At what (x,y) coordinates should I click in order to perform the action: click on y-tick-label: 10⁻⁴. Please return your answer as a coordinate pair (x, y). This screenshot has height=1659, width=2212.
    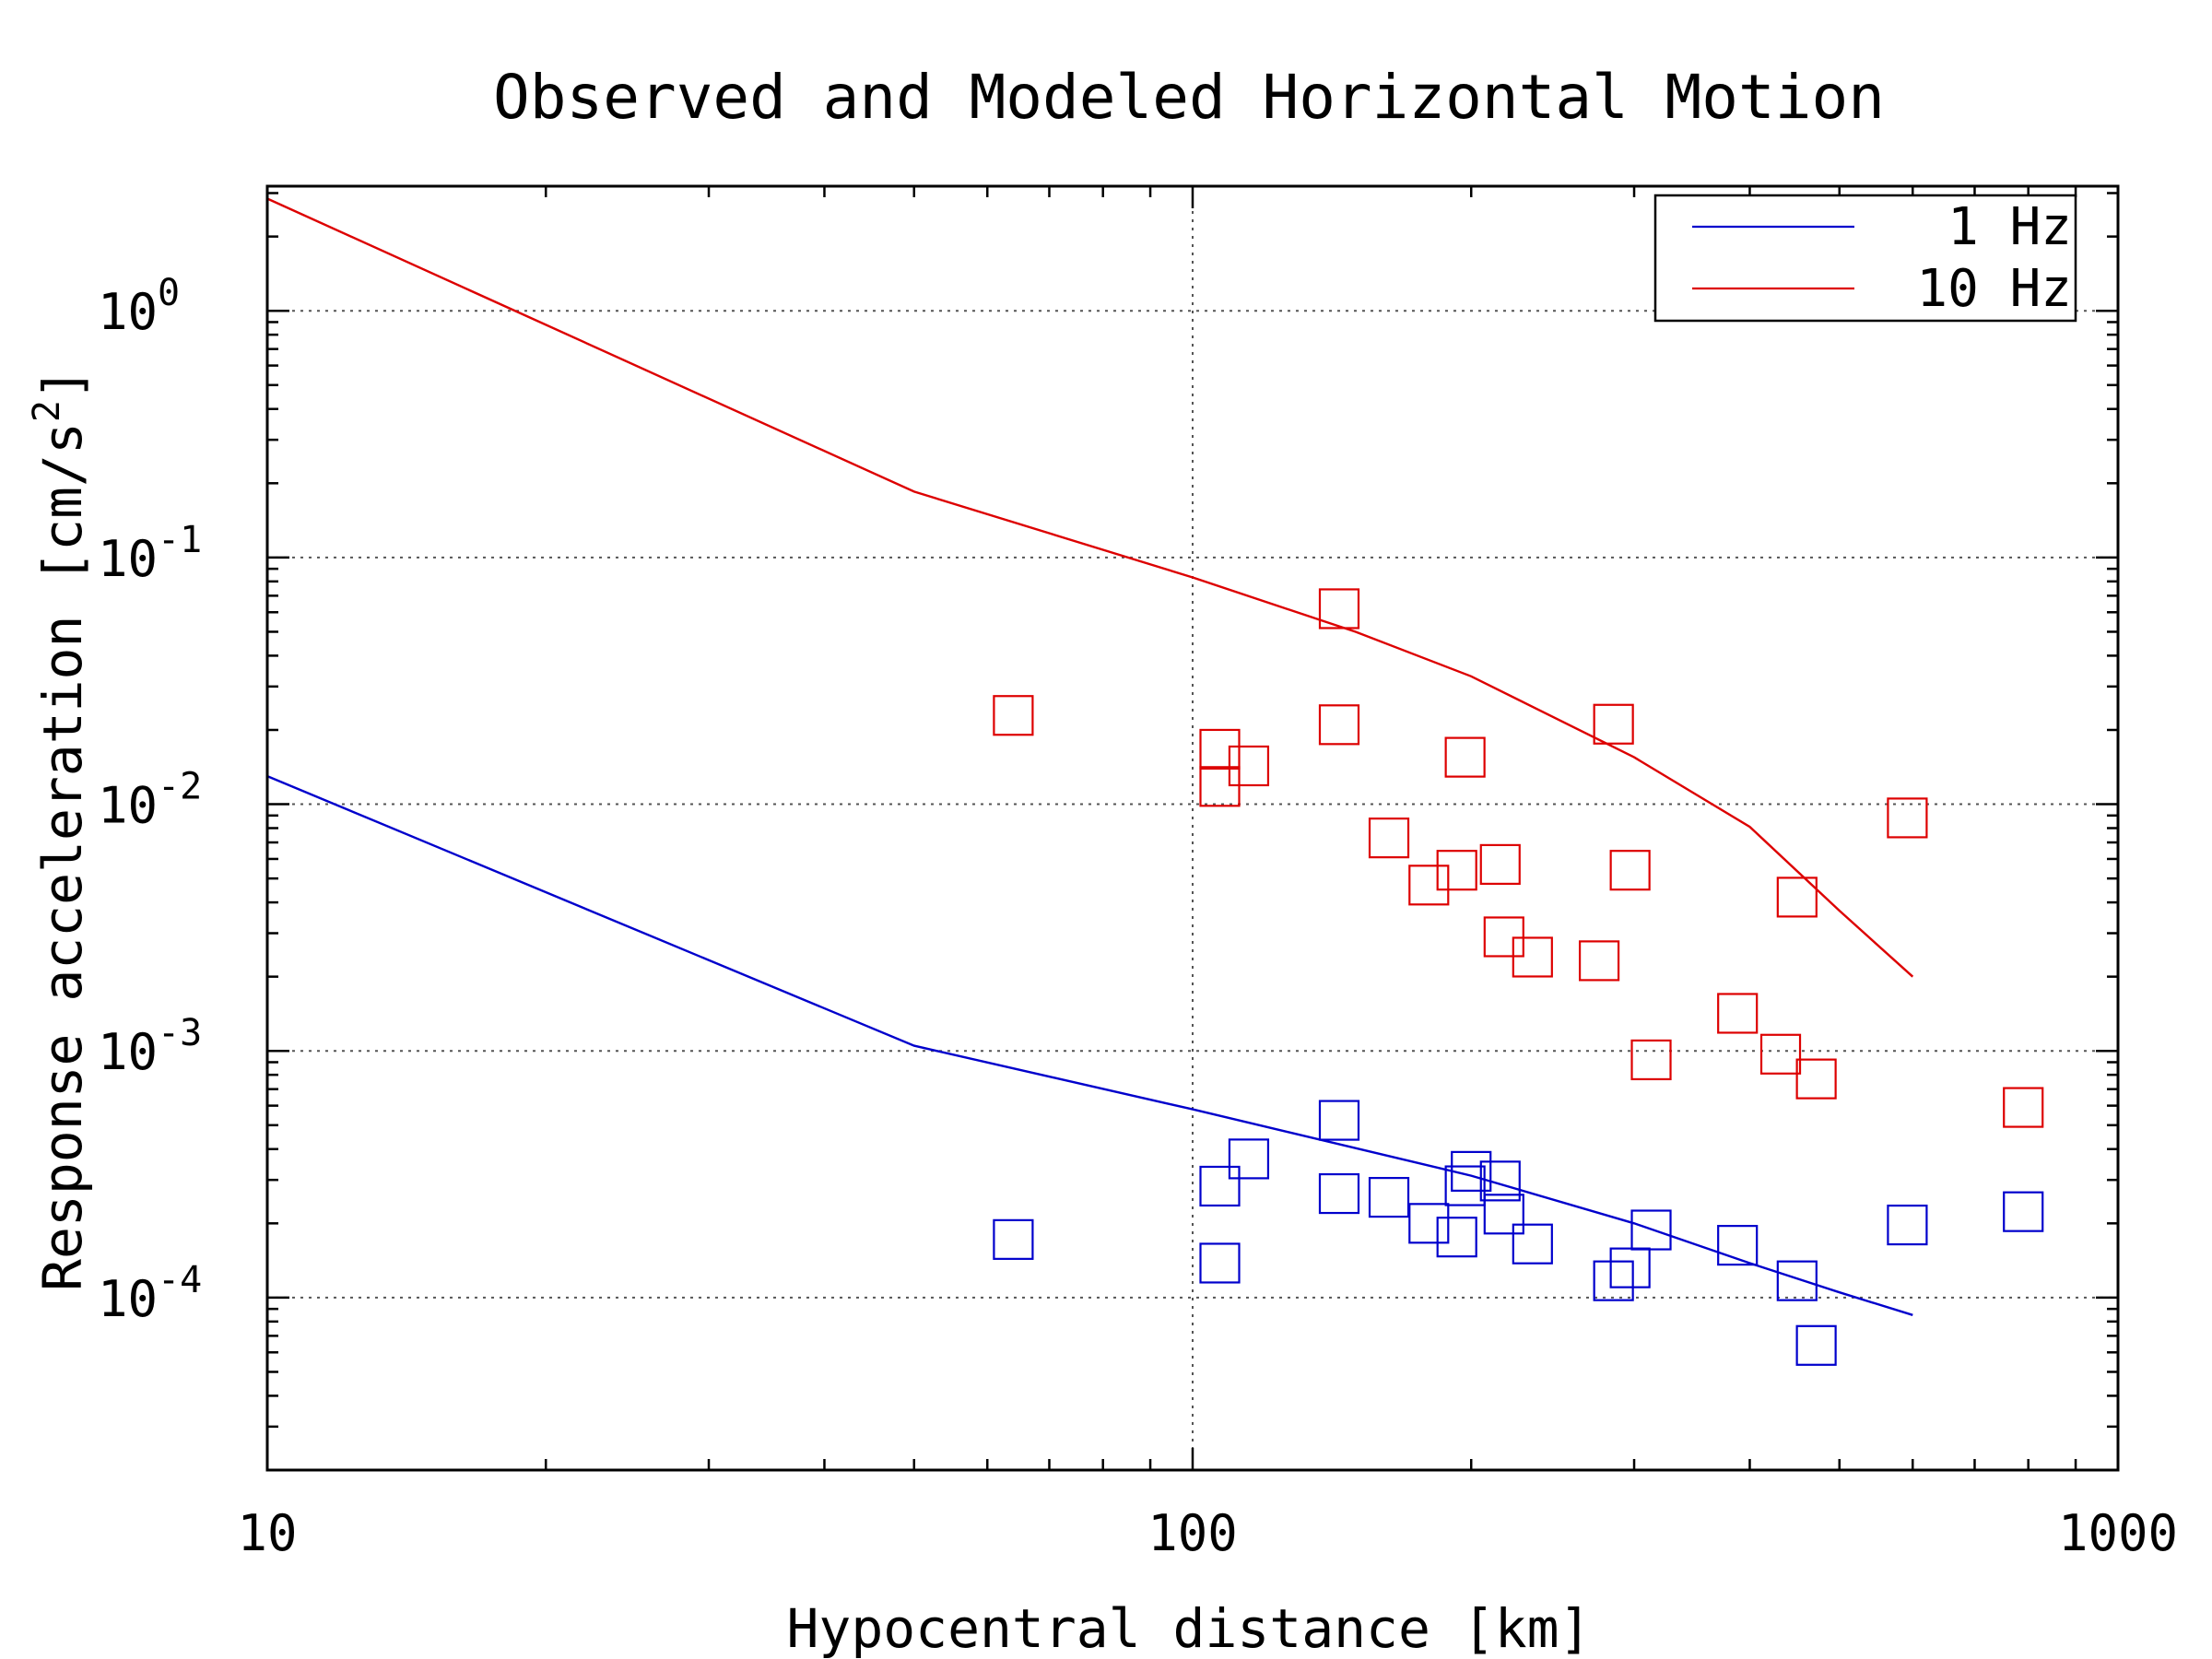
    Looking at the image, I should click on (150, 1293).